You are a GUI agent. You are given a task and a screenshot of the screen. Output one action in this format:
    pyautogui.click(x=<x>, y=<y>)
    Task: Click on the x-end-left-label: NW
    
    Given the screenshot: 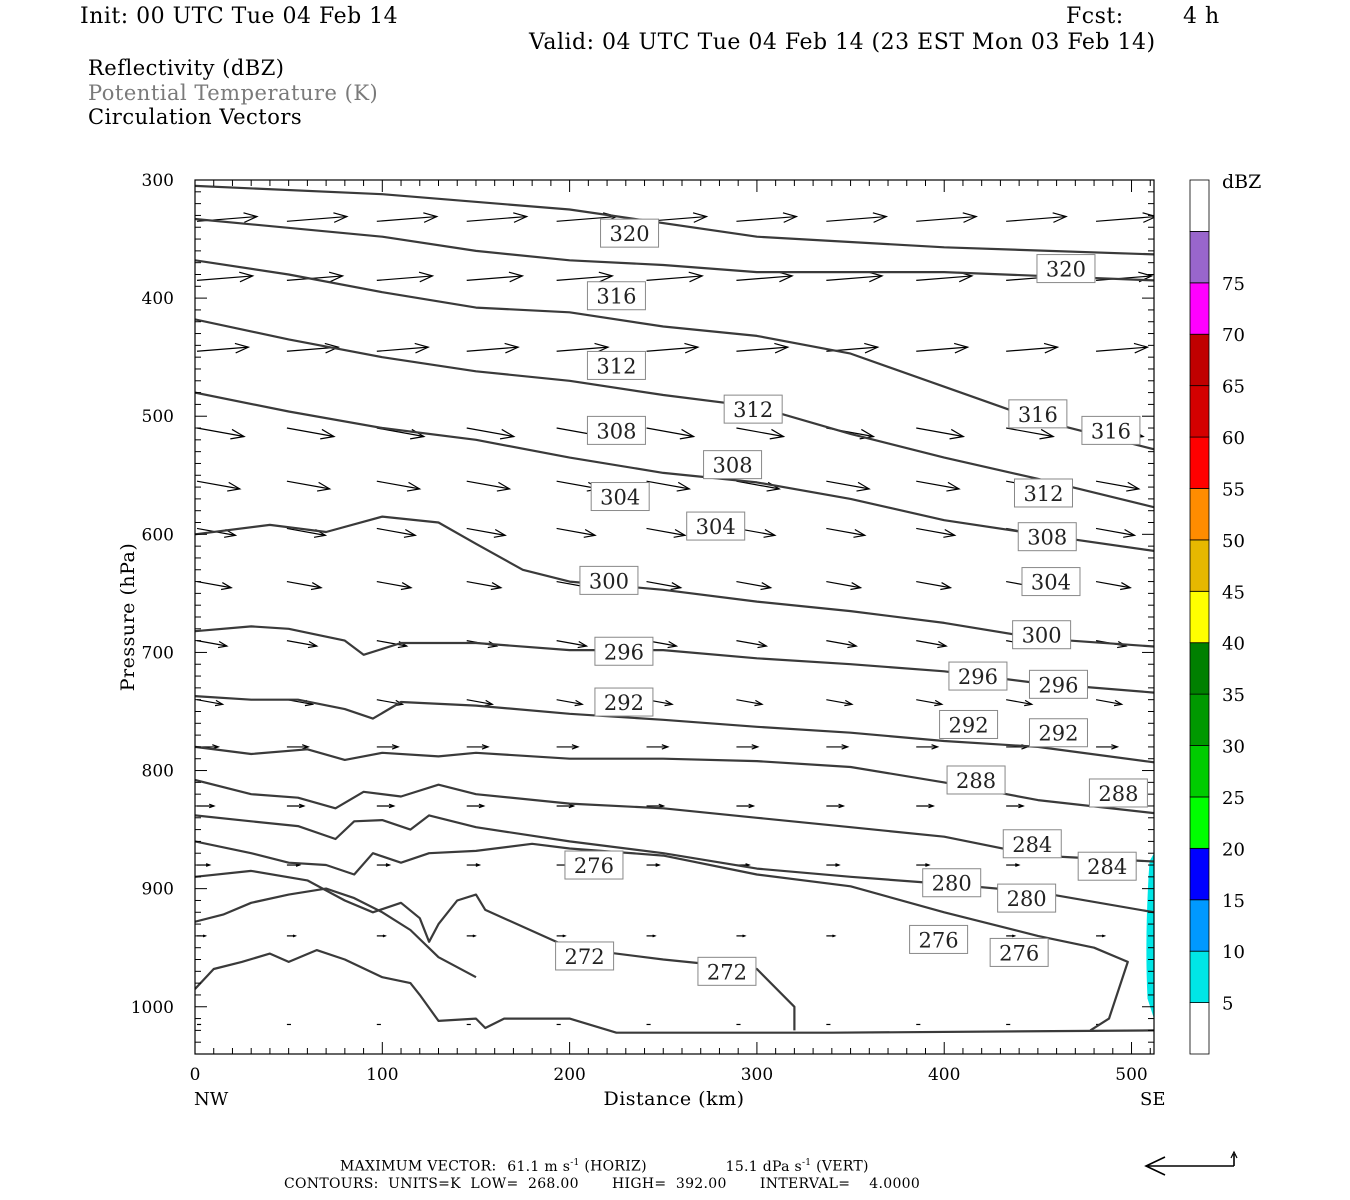 What is the action you would take?
    pyautogui.click(x=211, y=1099)
    